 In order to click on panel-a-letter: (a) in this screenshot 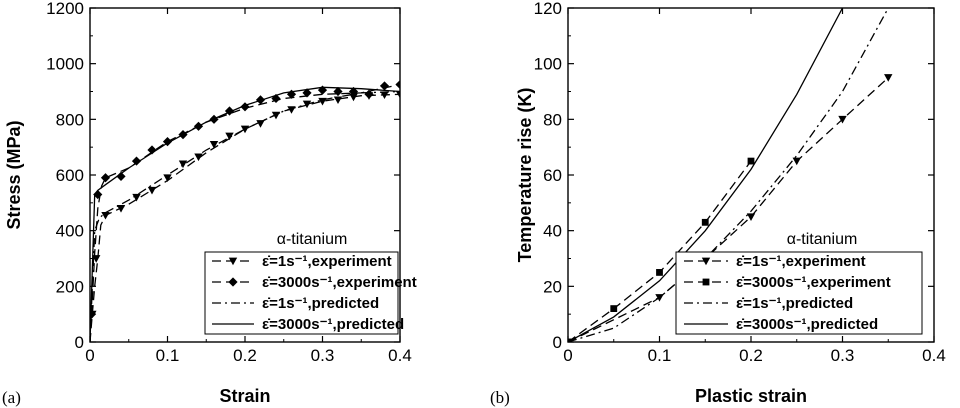, I will do `click(11, 397)`.